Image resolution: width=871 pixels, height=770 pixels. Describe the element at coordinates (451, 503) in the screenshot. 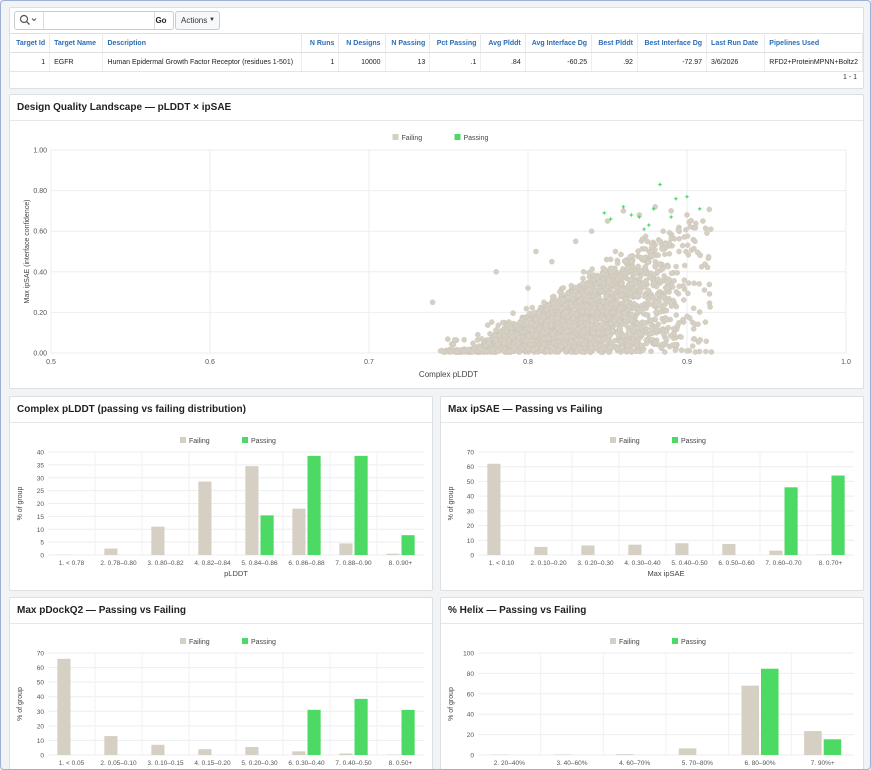

I see `y-axis-label: % of group` at that location.